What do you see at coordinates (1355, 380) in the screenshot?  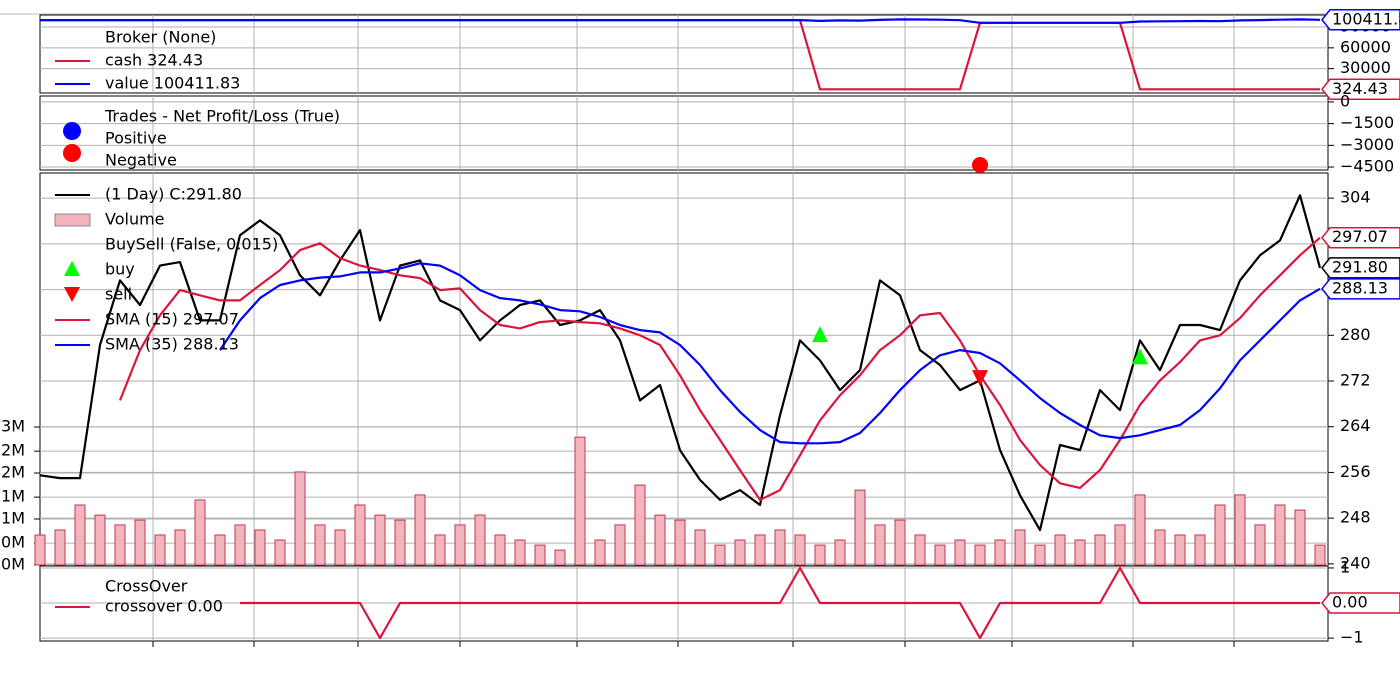 I see `y-tick-label: 272` at bounding box center [1355, 380].